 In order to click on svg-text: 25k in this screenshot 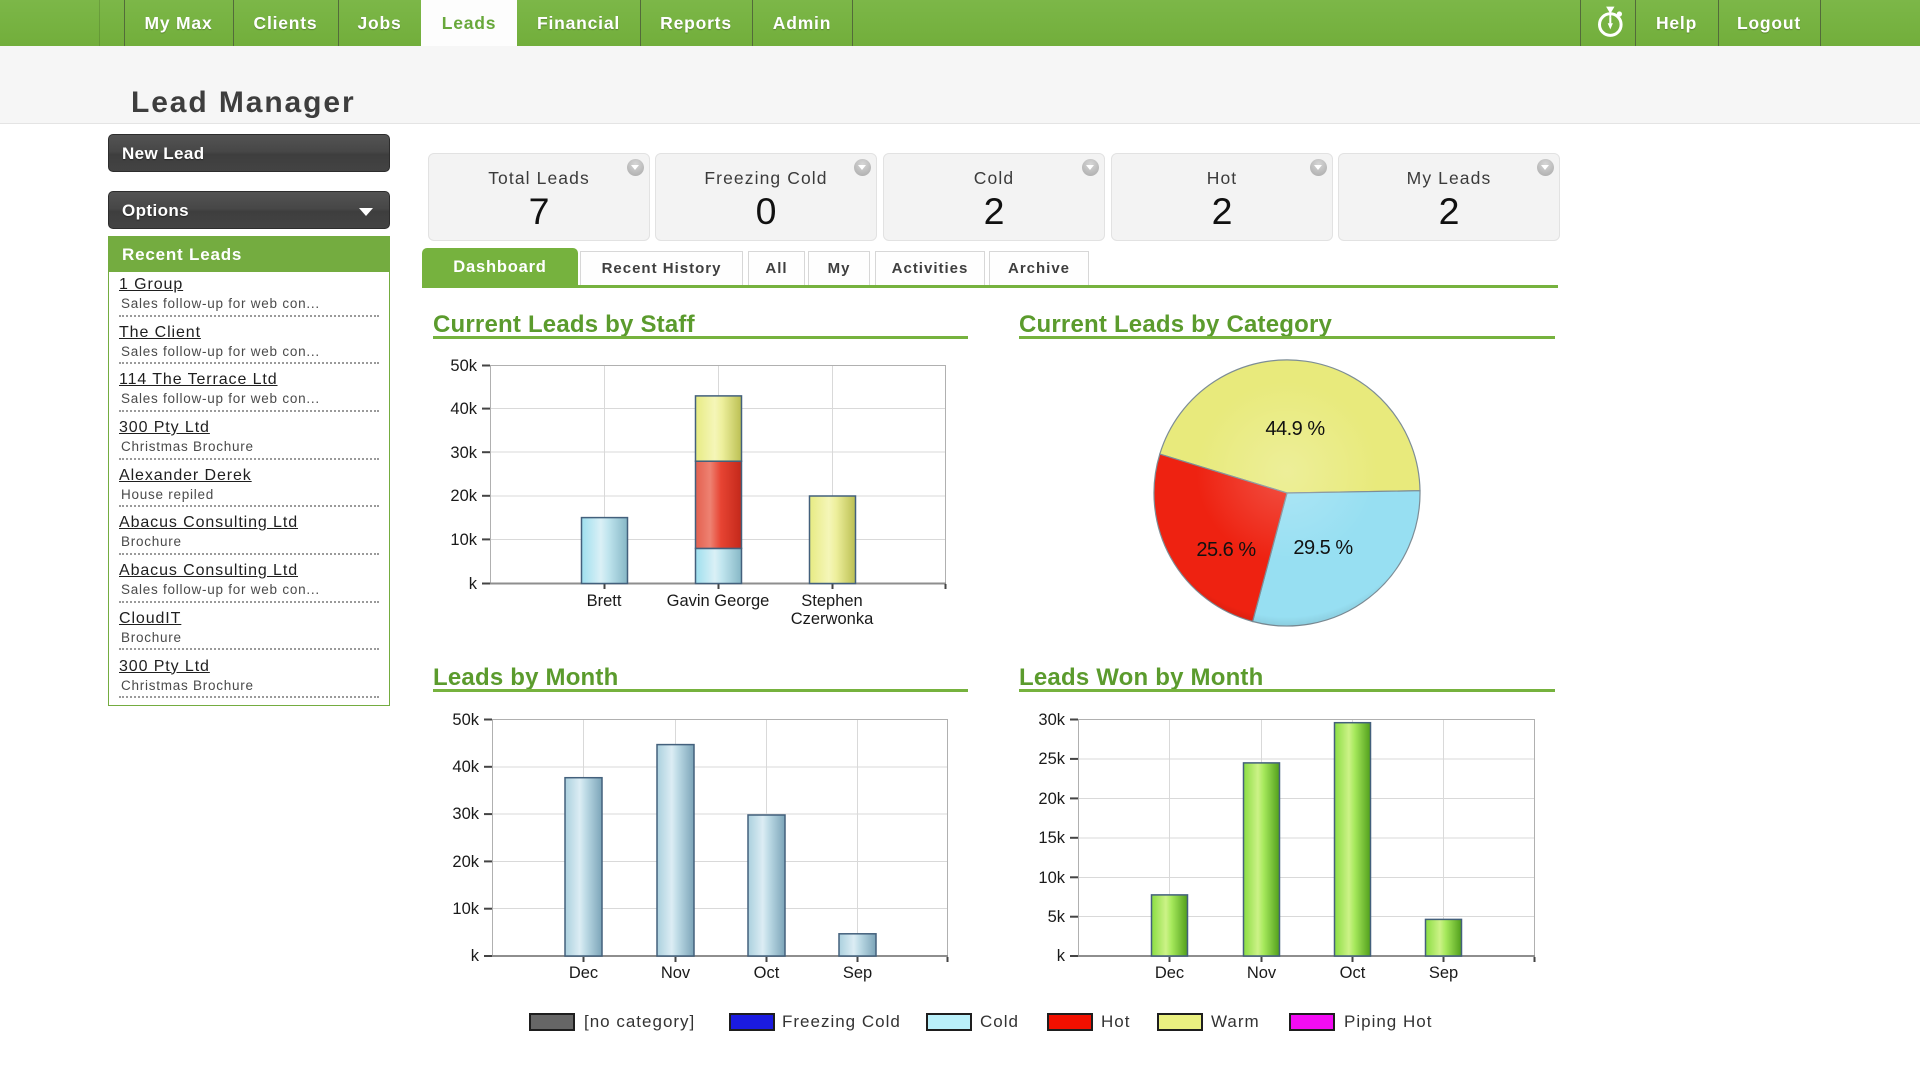, I will do `click(1051, 759)`.